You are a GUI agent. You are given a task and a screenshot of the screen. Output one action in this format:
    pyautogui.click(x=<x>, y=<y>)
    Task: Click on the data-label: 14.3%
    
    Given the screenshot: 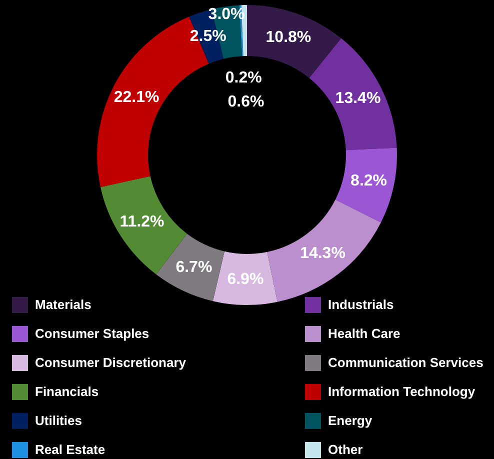 What is the action you would take?
    pyautogui.click(x=323, y=253)
    